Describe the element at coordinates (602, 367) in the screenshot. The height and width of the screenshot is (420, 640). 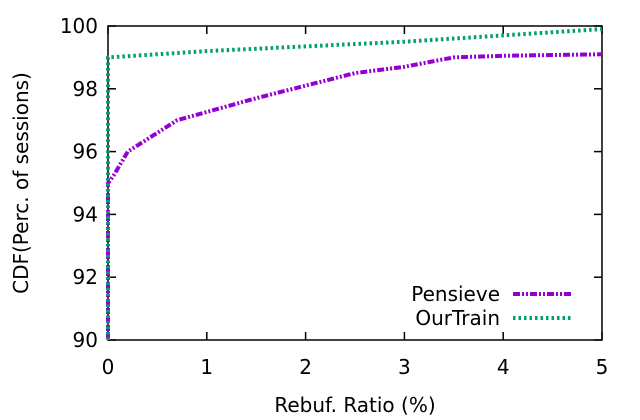
I see `x-tick-label: 5` at that location.